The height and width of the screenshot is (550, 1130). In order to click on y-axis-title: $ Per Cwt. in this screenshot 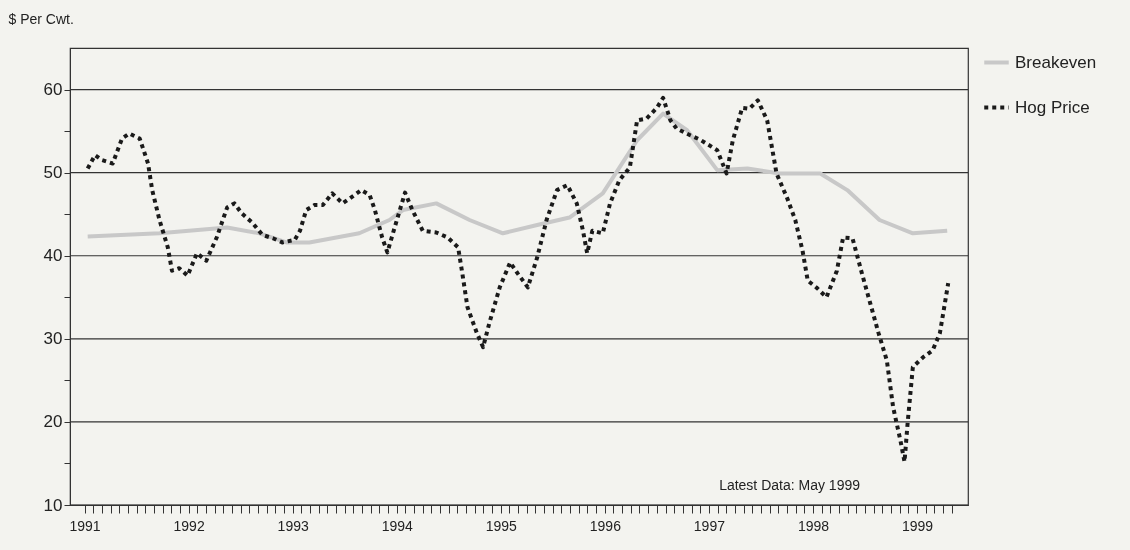, I will do `click(41, 18)`.